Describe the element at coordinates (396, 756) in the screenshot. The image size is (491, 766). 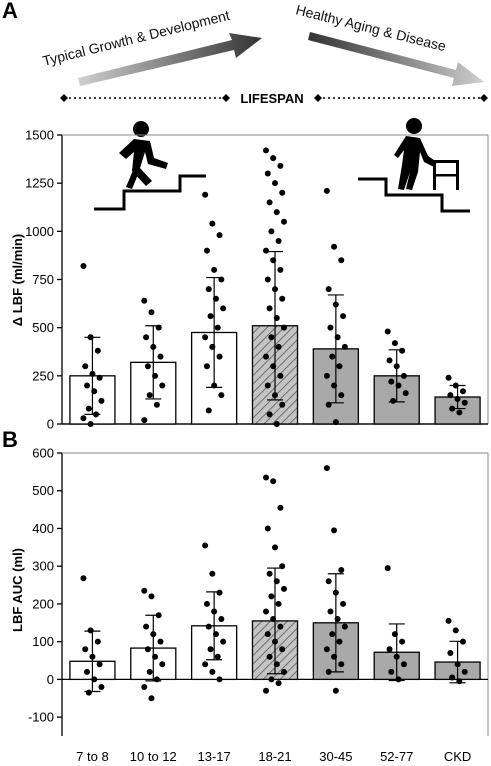
I see `x-tick-label: 52-77` at that location.